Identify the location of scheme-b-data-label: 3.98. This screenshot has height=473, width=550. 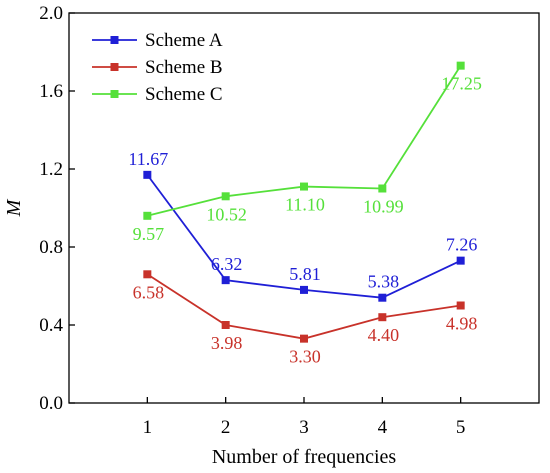
(227, 343).